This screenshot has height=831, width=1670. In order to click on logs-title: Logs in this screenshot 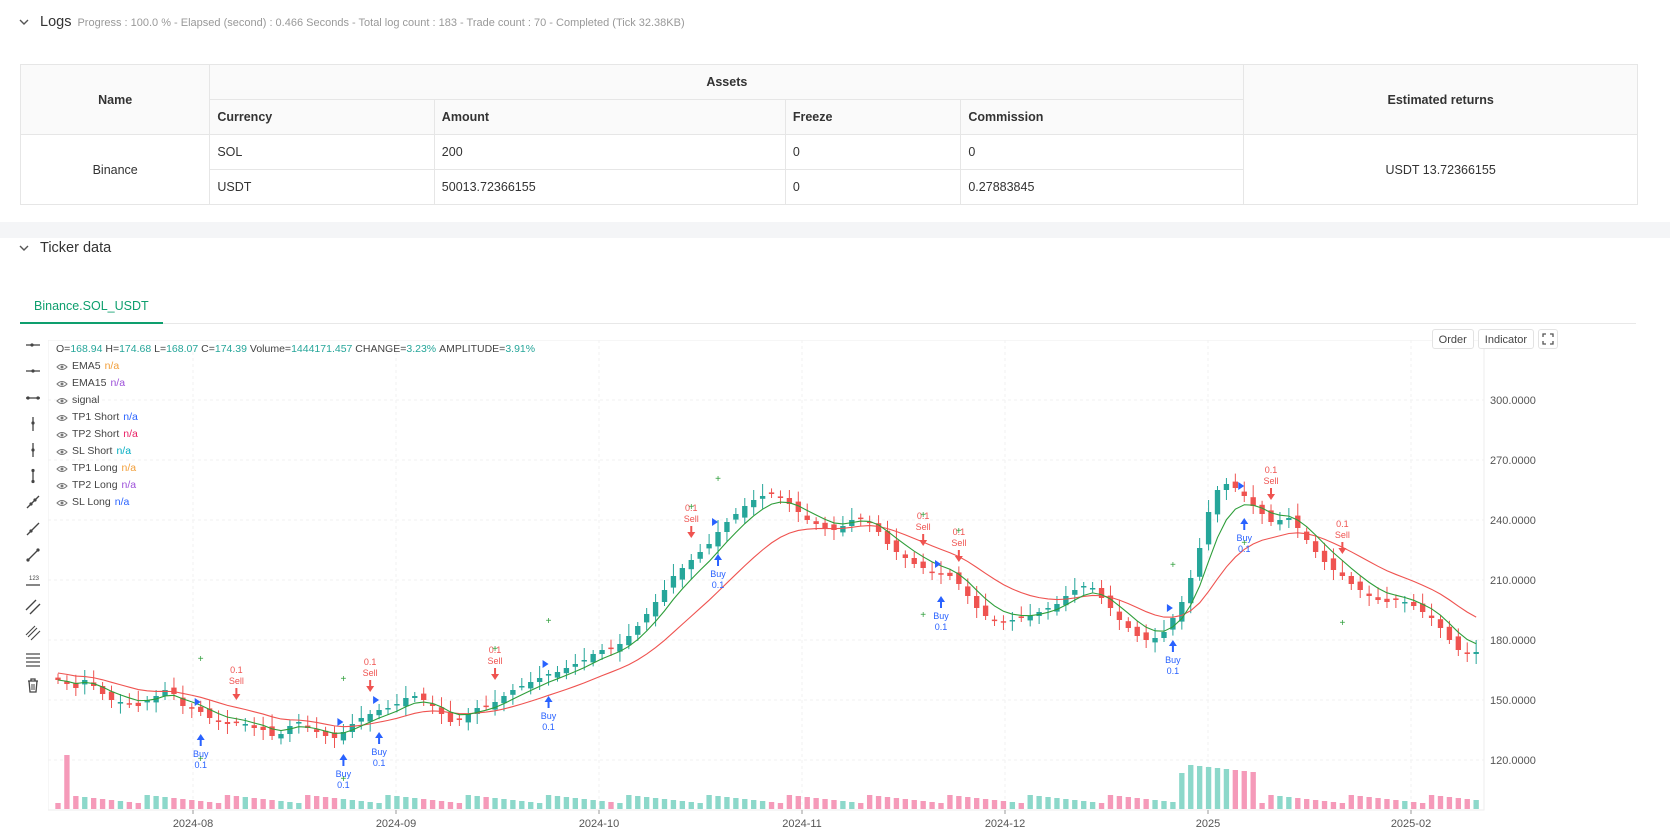, I will do `click(56, 22)`.